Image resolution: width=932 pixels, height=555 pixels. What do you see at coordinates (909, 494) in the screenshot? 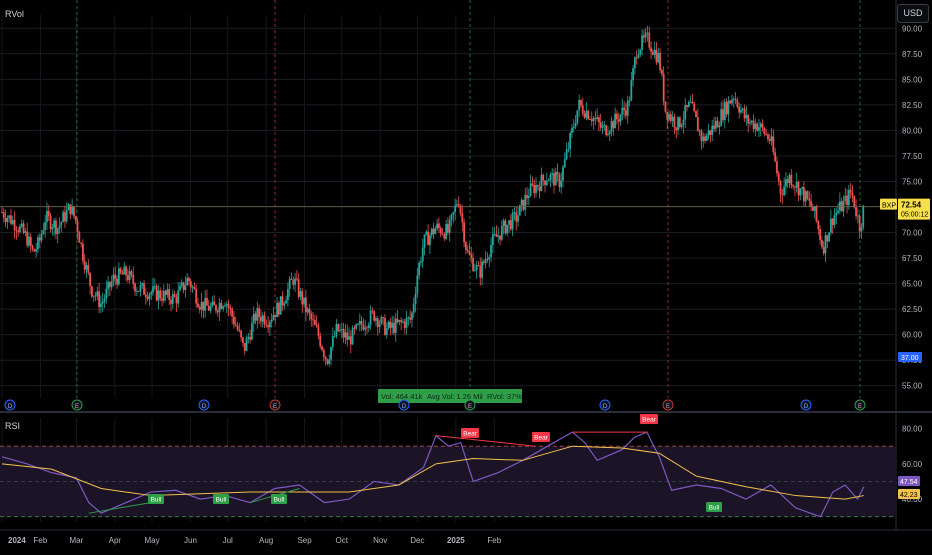
I see `rsi-ma-badge-bg` at bounding box center [909, 494].